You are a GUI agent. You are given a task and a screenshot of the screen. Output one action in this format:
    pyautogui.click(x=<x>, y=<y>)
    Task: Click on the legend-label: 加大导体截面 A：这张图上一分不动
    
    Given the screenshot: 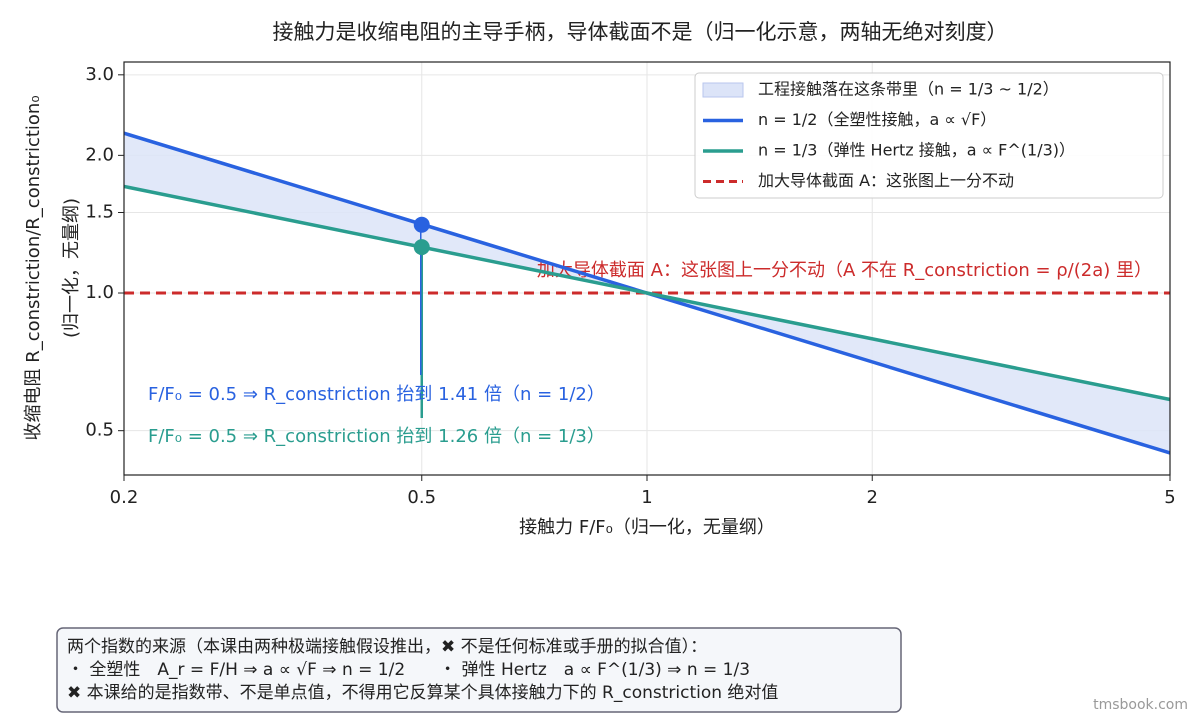 What is the action you would take?
    pyautogui.click(x=886, y=180)
    